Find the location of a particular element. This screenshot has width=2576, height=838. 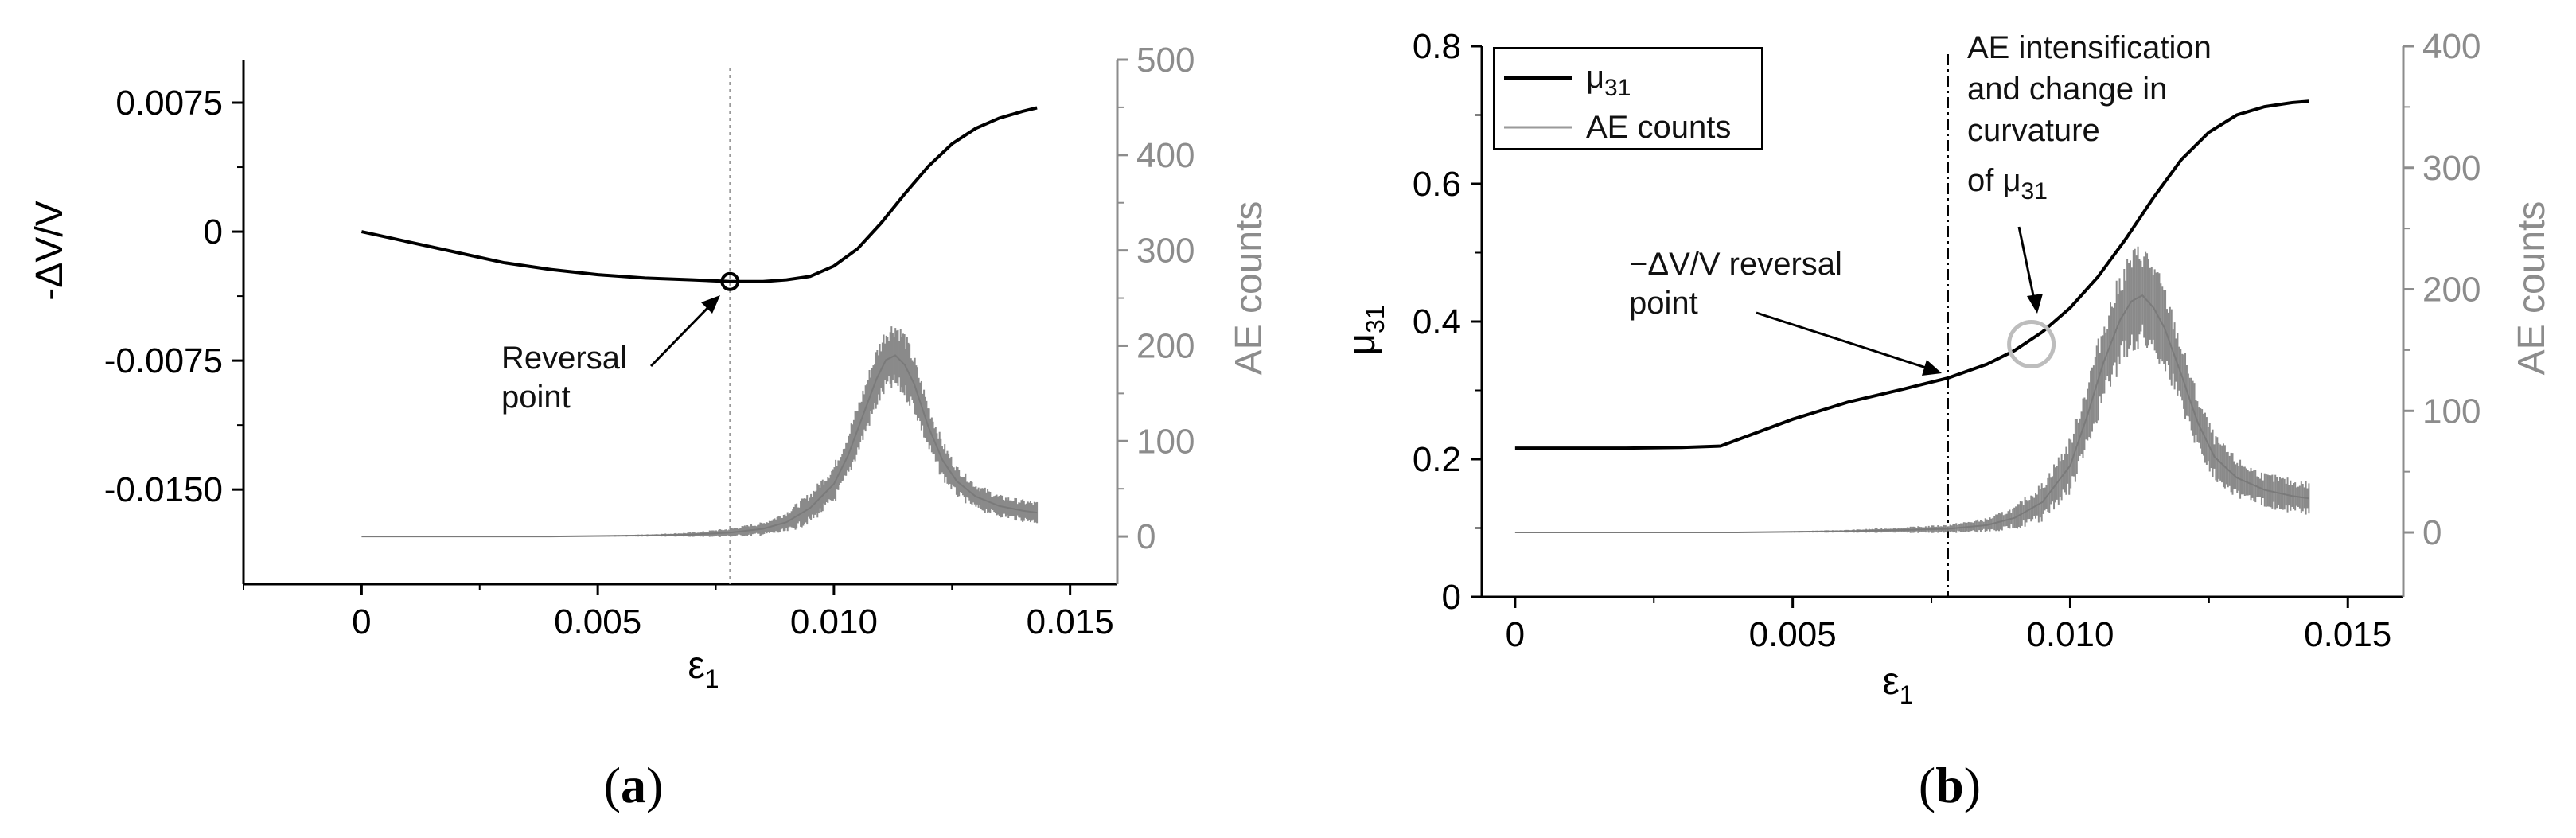

panel-a-left-axis: 0.0075 0 -0.0075 -0.0150 is located at coordinates (174, 322).